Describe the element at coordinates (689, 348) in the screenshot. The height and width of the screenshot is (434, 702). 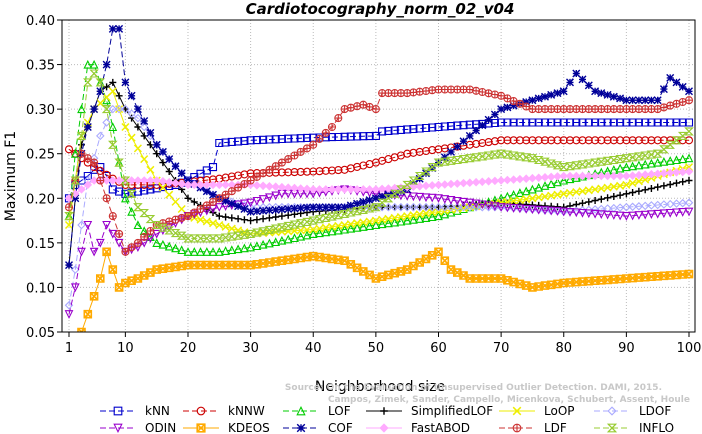
I see `x-tick-label: 100` at that location.